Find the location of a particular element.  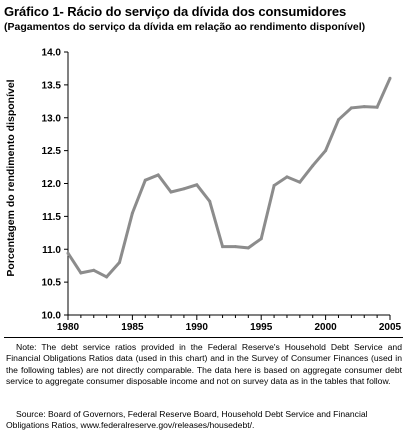

x-tick-label: 1980 is located at coordinates (68, 327).